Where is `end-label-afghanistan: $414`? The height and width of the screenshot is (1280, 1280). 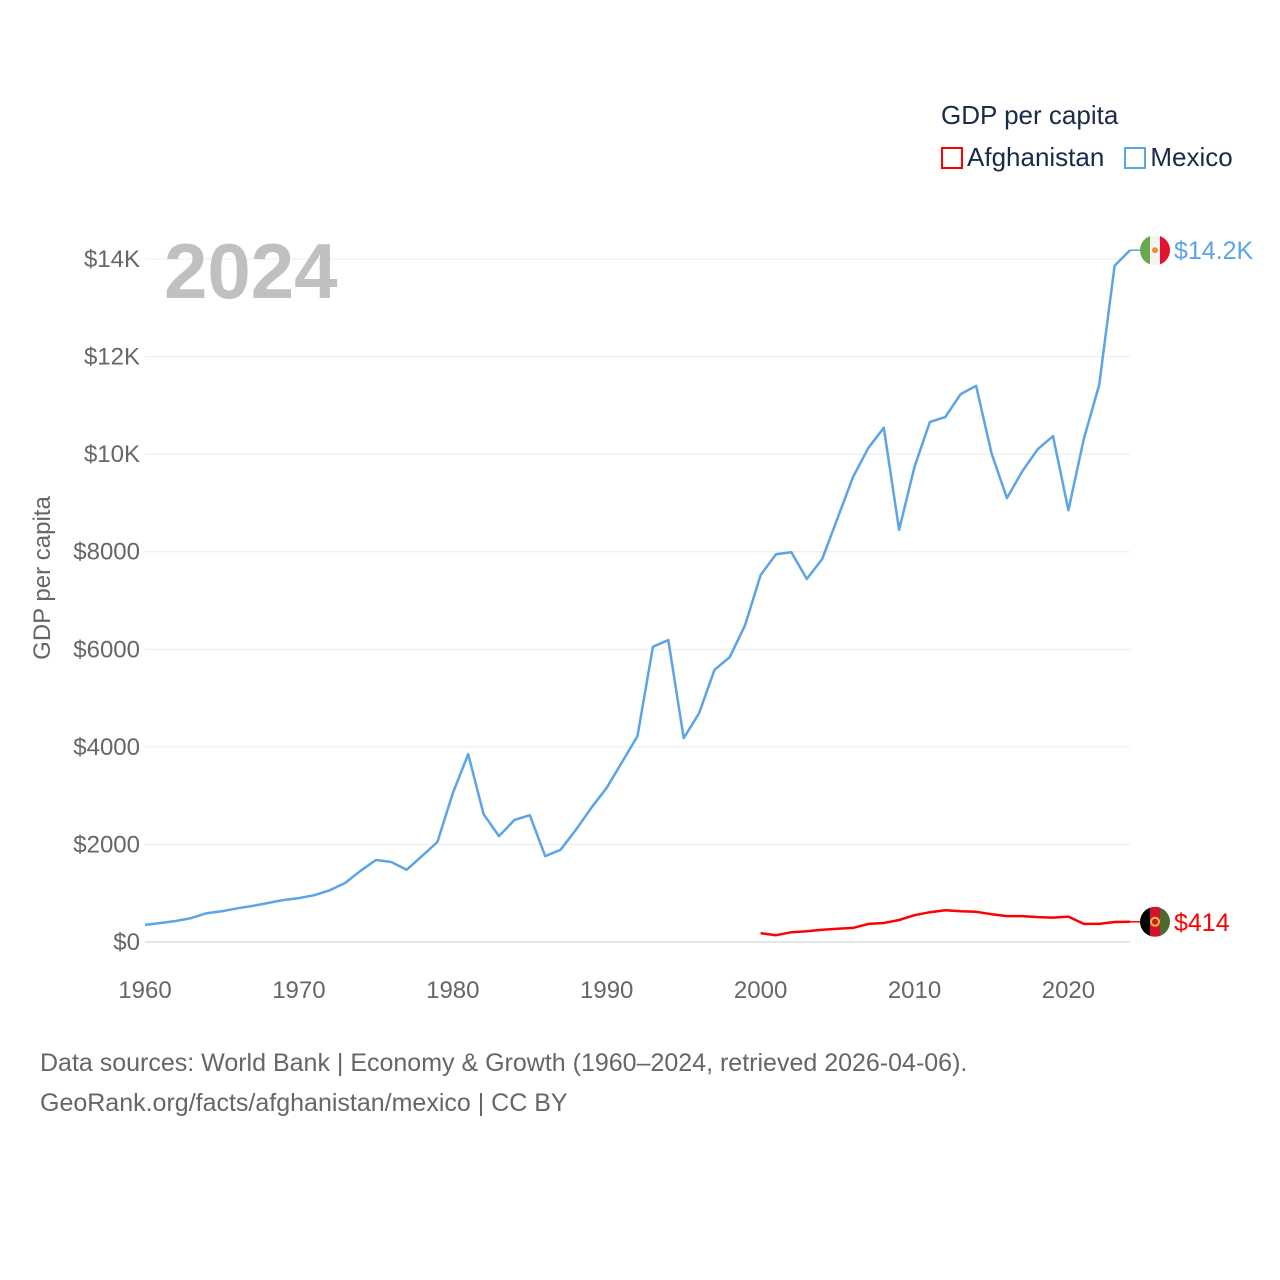 end-label-afghanistan: $414 is located at coordinates (1202, 923).